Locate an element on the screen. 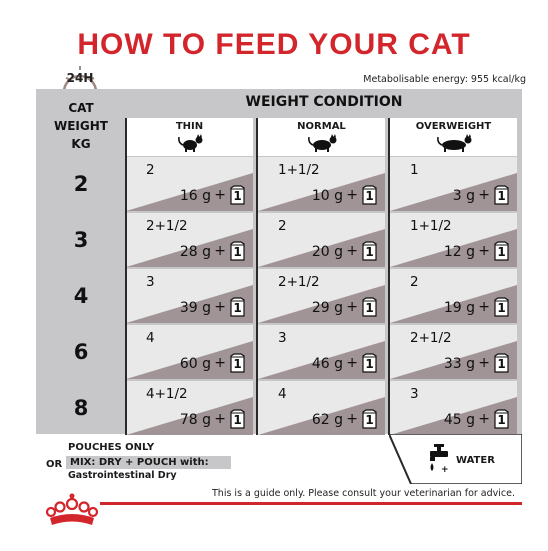 The image size is (548, 551). dry-quantity: 46 g is located at coordinates (327, 364).